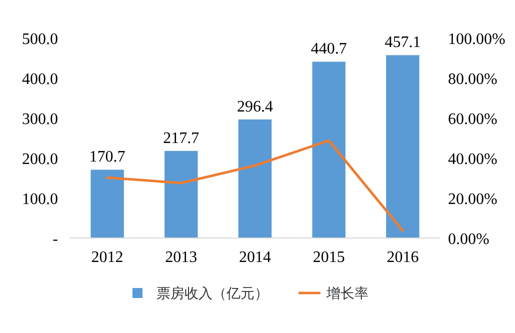 The height and width of the screenshot is (333, 515). What do you see at coordinates (473, 79) in the screenshot?
I see `y2-tick-label: 80.00%` at bounding box center [473, 79].